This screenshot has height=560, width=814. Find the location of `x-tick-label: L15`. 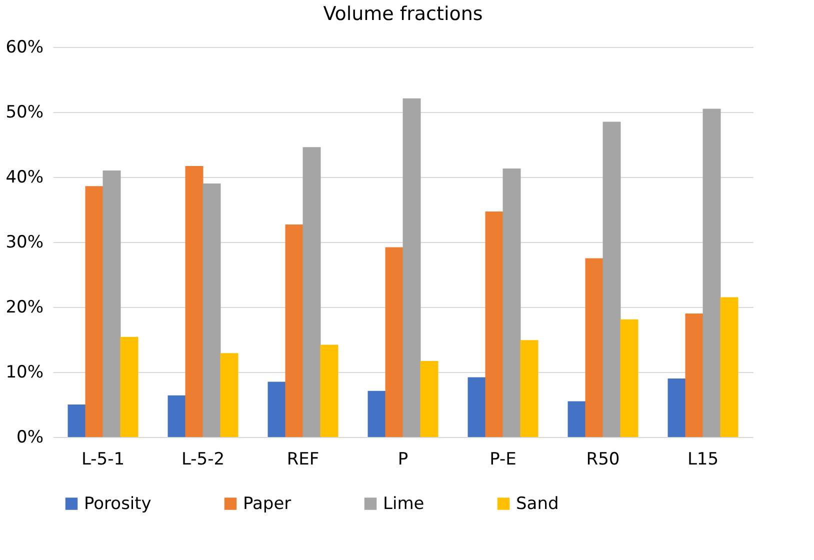

x-tick-label: L15 is located at coordinates (703, 460).